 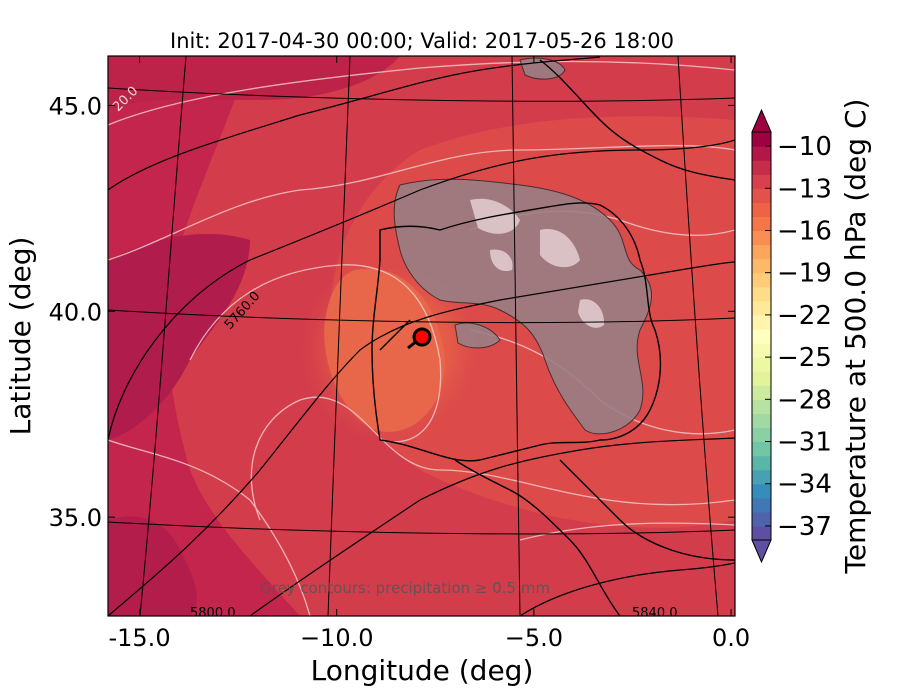 What do you see at coordinates (655, 613) in the screenshot?
I see `height-contour-label-5840: 5840.0` at bounding box center [655, 613].